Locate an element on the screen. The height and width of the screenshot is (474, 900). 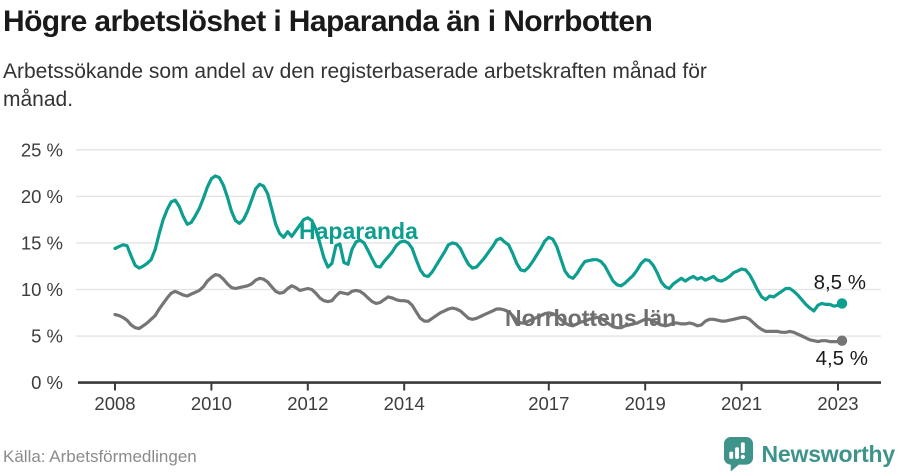
source-note: Källa: Arbetsförmedlingen is located at coordinates (100, 456).